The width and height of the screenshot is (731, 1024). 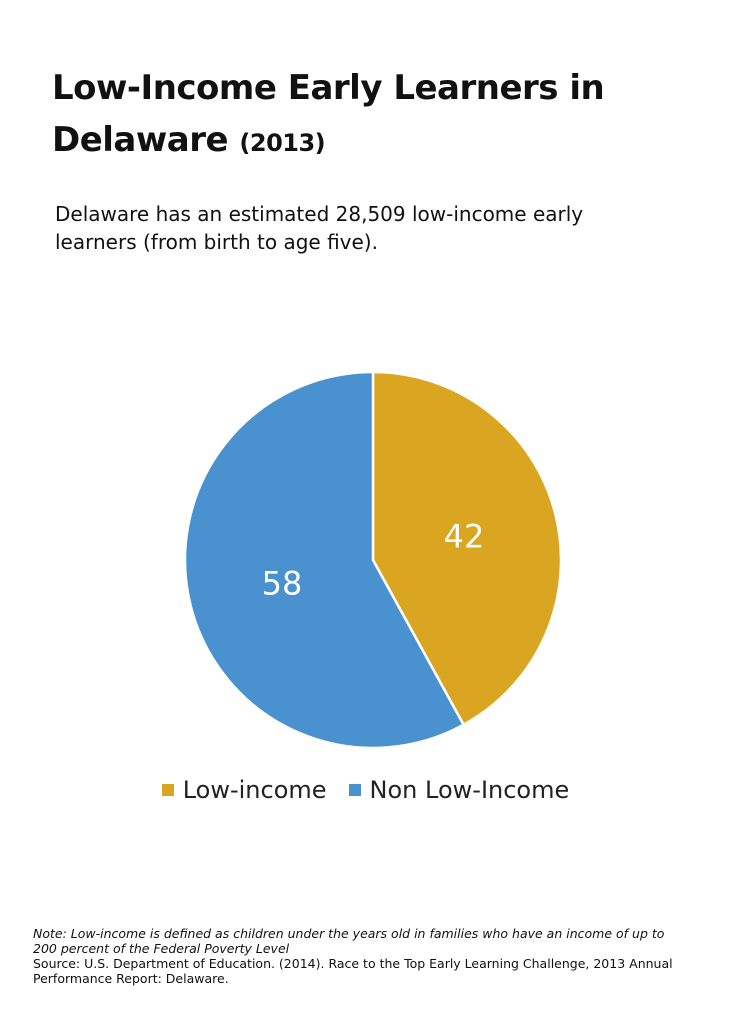 I want to click on chart-legend: Low-income Non Low-Income, so click(x=365, y=790).